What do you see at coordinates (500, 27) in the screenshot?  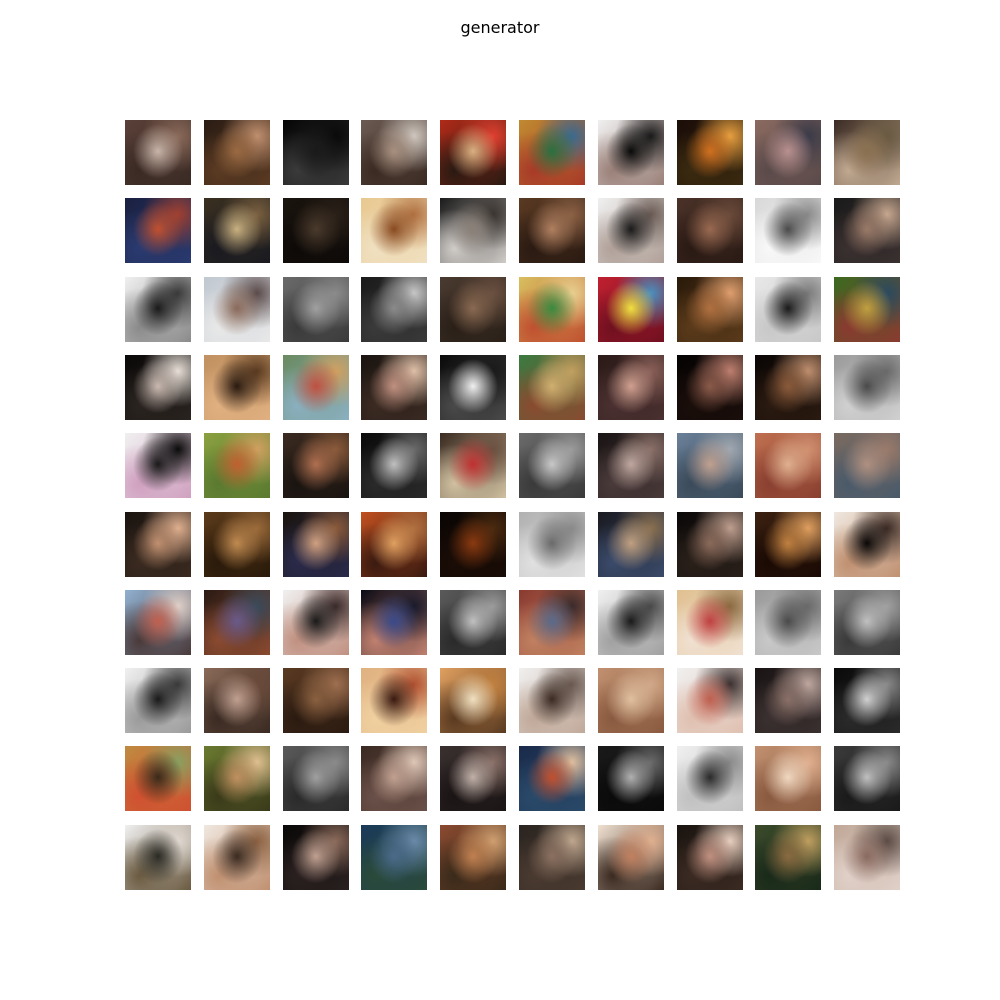 I see `figure-title: generator` at bounding box center [500, 27].